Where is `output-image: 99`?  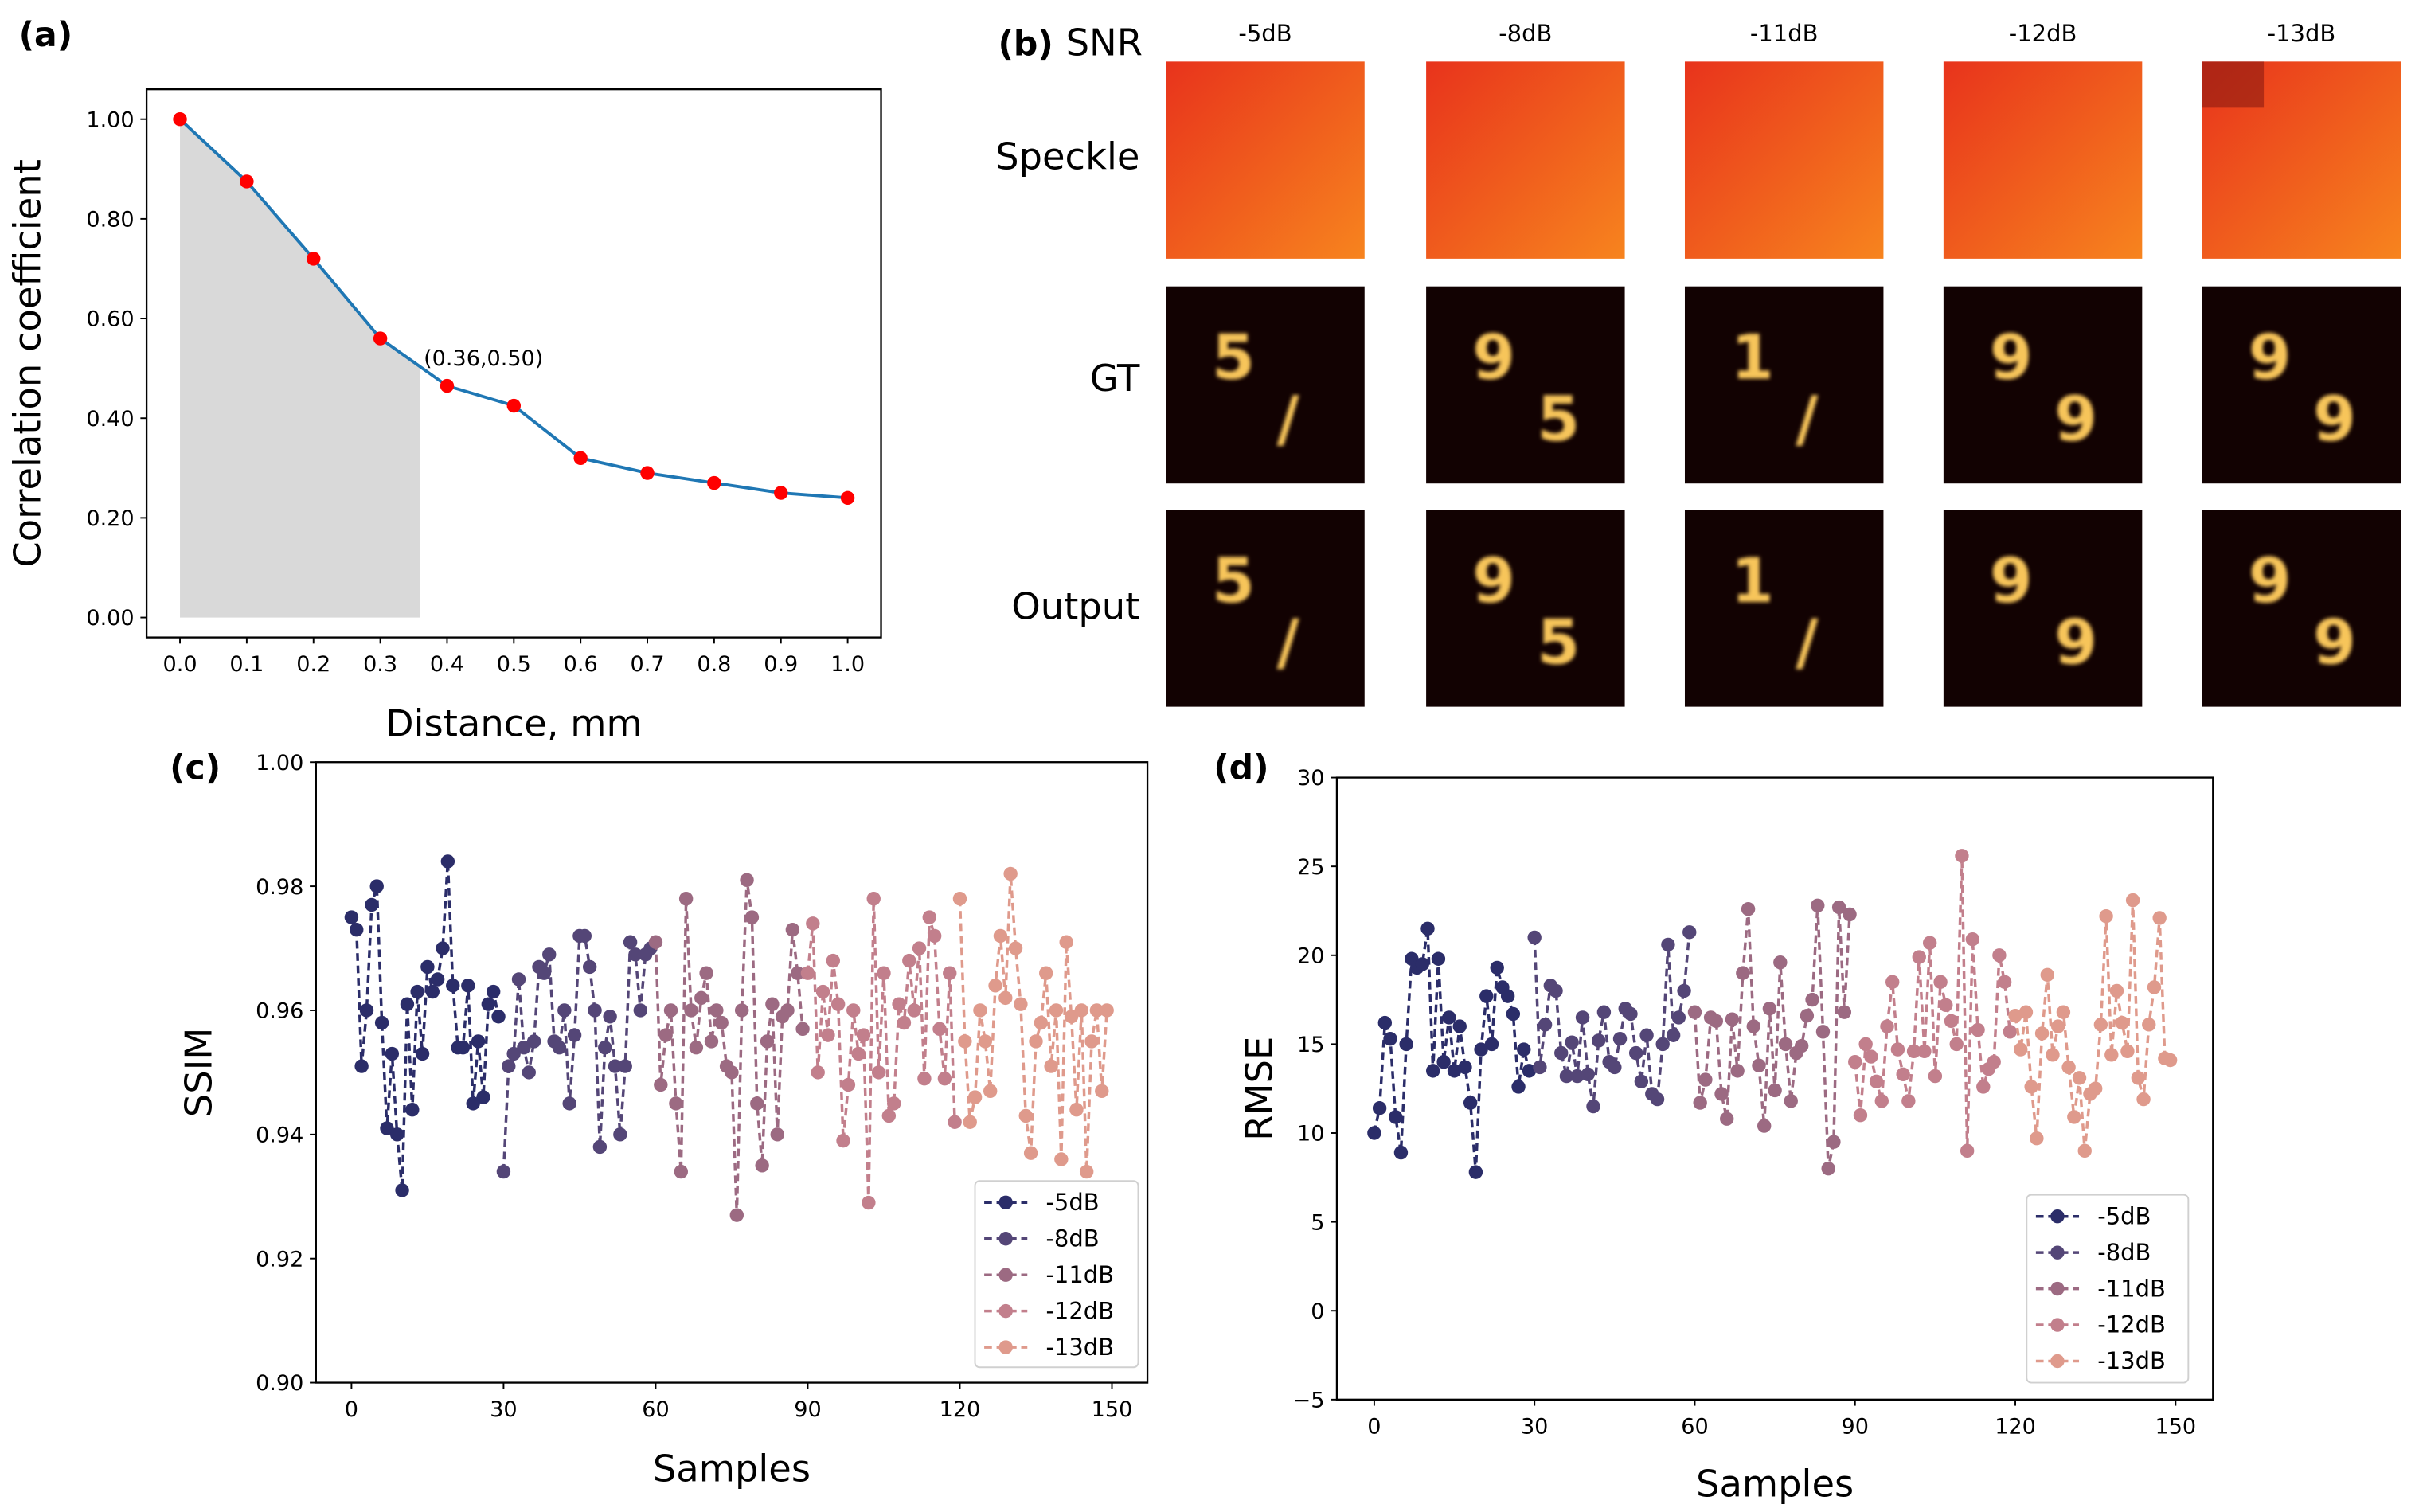
output-image: 99 is located at coordinates (2301, 608).